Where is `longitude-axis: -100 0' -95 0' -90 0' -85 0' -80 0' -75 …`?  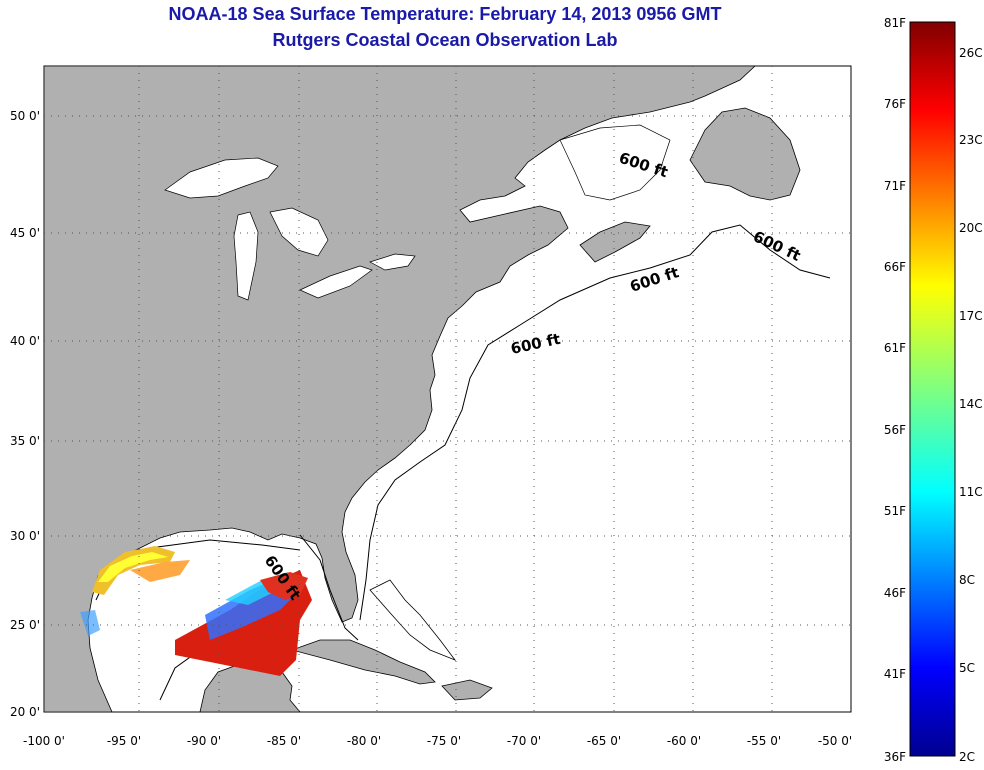
longitude-axis: -100 0' -95 0' -90 0' -85 0' -80 0' -75 … is located at coordinates (437, 741).